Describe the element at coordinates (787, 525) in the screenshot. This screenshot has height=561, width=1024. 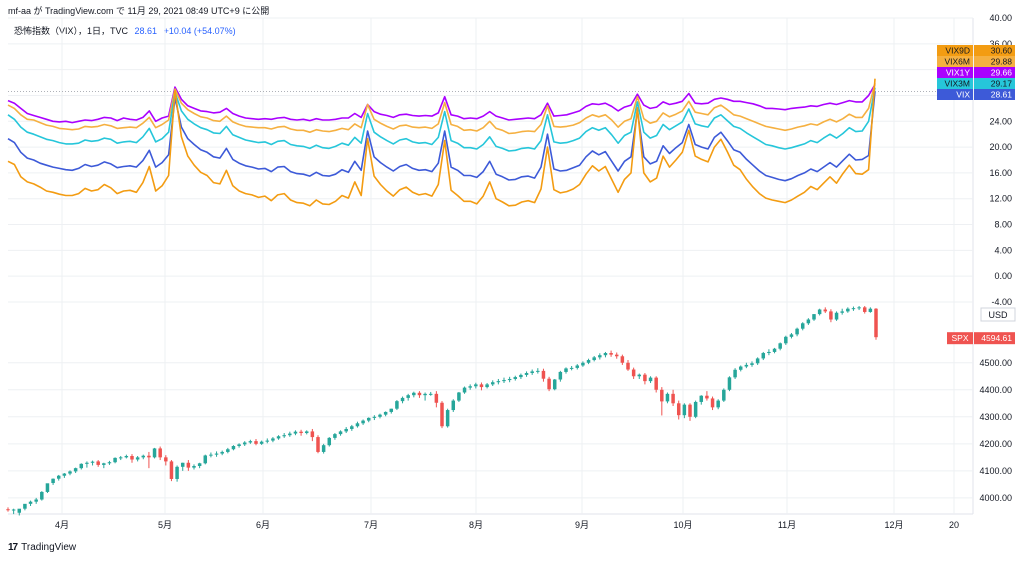
I see `x-tick-label: 11月` at that location.